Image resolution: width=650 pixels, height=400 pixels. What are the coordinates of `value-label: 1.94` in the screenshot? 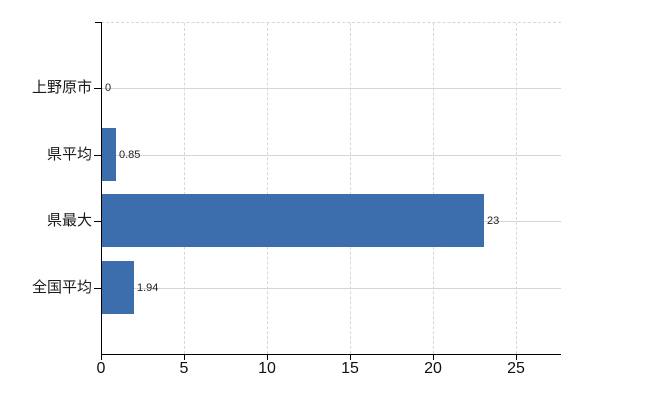 It's located at (148, 288).